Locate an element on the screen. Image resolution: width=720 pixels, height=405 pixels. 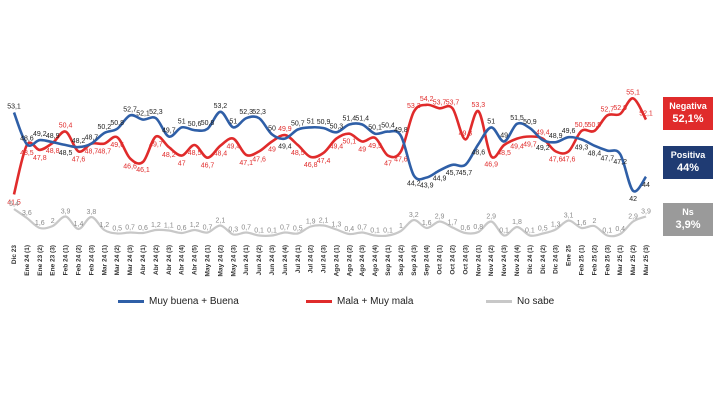
data-label-s2-40: 0,1 is located at coordinates (530, 231).